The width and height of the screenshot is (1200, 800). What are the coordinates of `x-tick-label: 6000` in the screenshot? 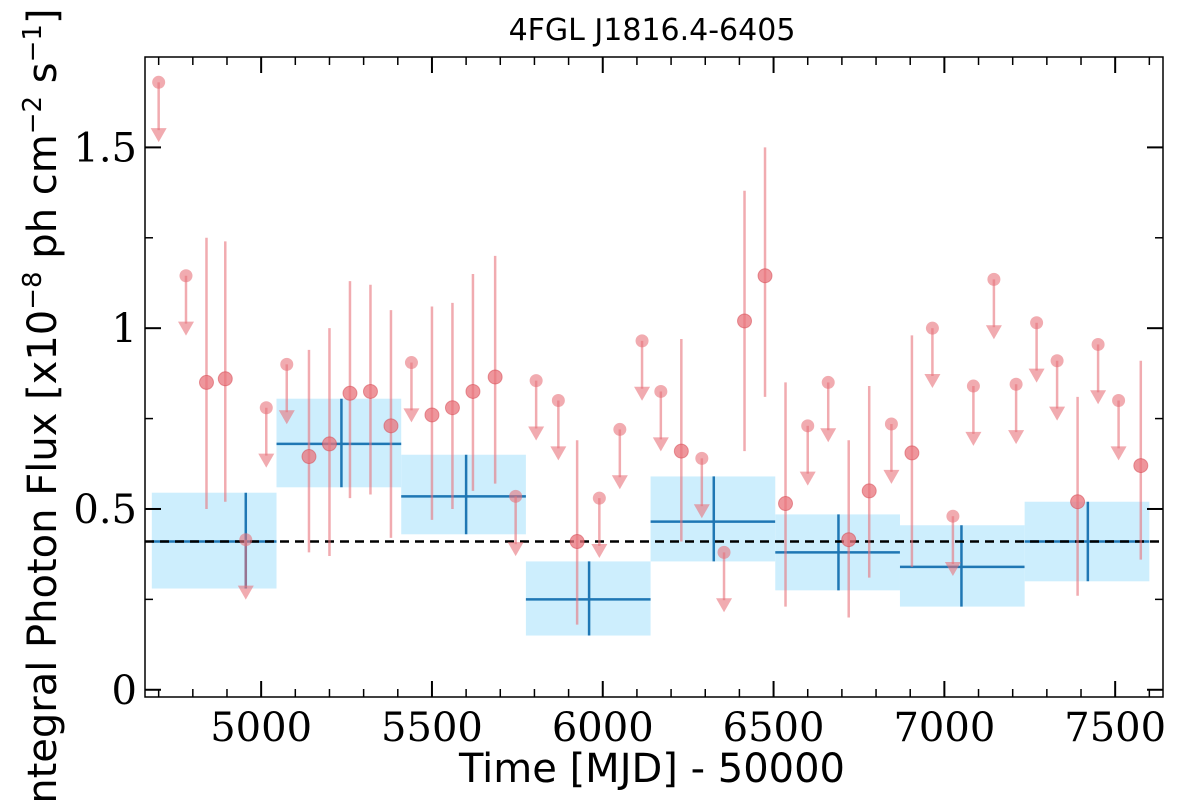 It's located at (603, 728).